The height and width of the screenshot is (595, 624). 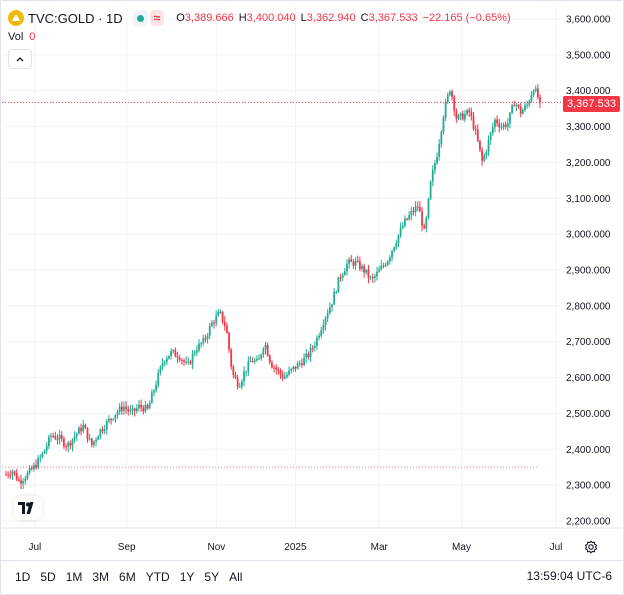 What do you see at coordinates (588, 486) in the screenshot?
I see `y-tick-label: 2,300.000` at bounding box center [588, 486].